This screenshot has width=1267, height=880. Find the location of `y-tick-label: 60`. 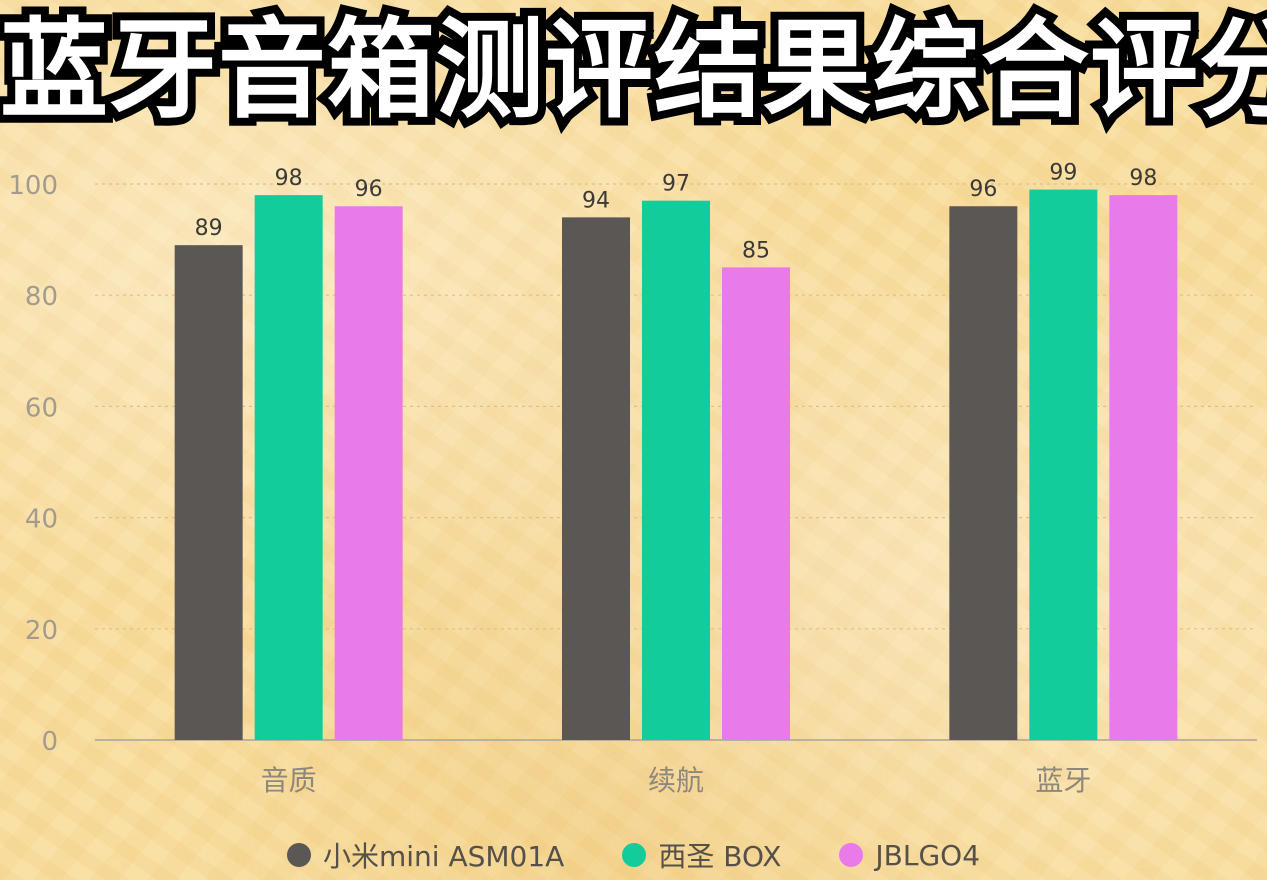

y-tick-label: 60 is located at coordinates (41, 408).